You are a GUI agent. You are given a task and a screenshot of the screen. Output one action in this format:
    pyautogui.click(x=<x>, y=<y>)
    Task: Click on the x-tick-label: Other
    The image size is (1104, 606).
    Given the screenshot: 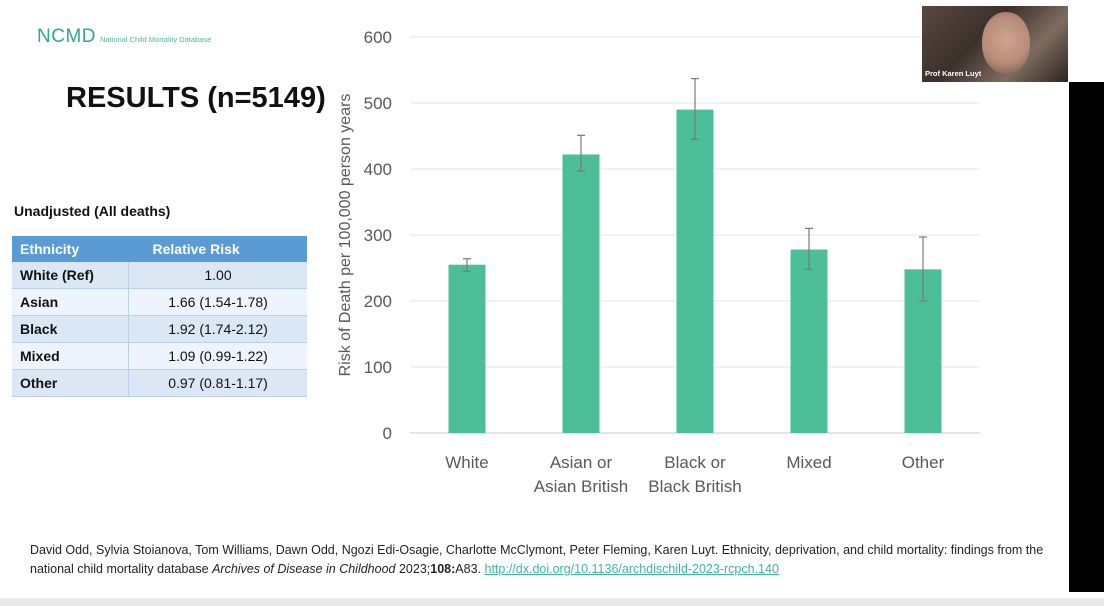 What is the action you would take?
    pyautogui.click(x=923, y=462)
    